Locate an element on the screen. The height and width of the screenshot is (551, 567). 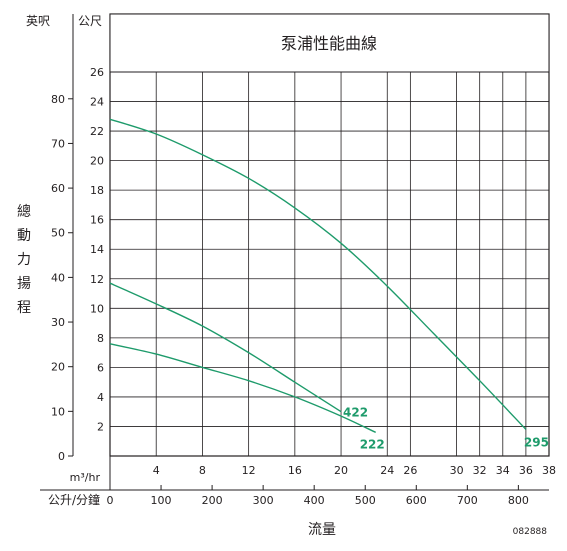
y-axis-title-char: 動 is located at coordinates (24, 236).